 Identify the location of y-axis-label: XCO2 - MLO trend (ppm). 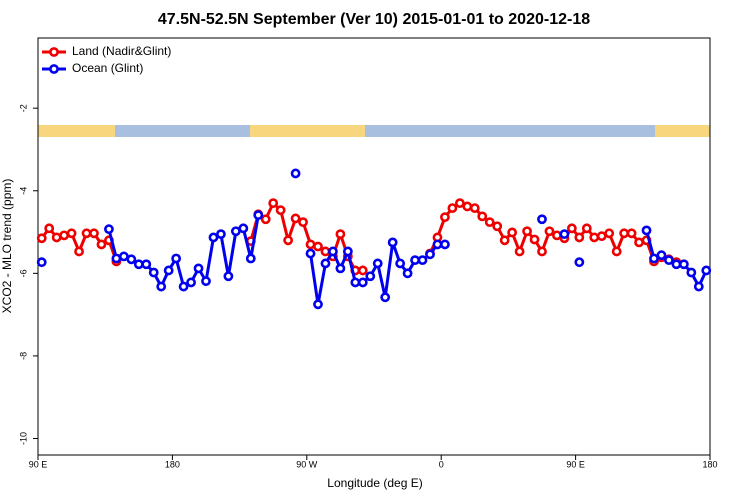
(7, 246).